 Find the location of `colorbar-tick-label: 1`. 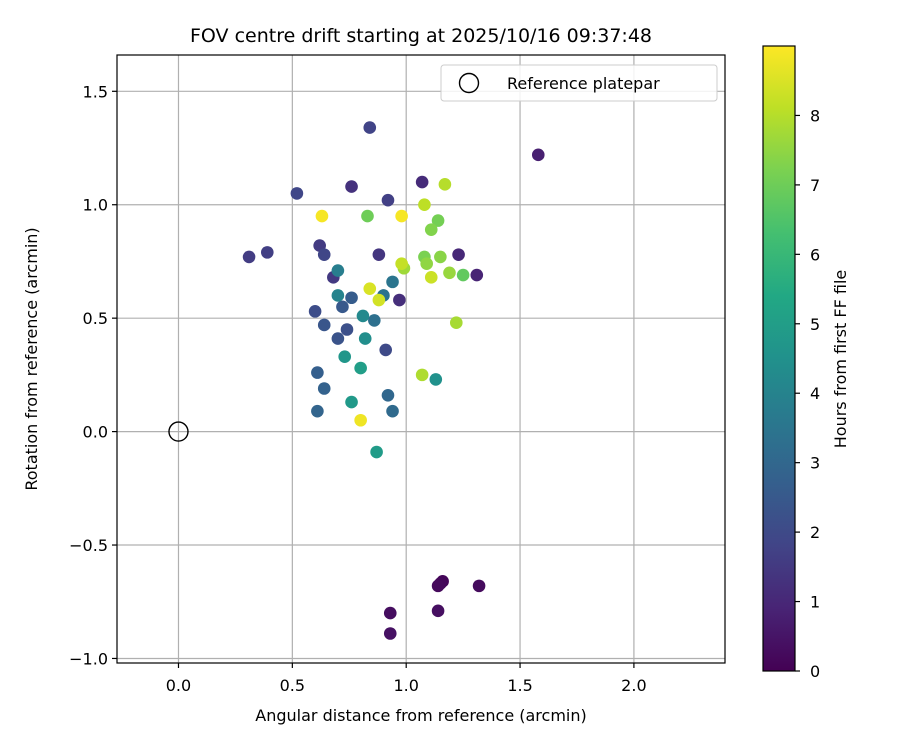

colorbar-tick-label: 1 is located at coordinates (815, 602).